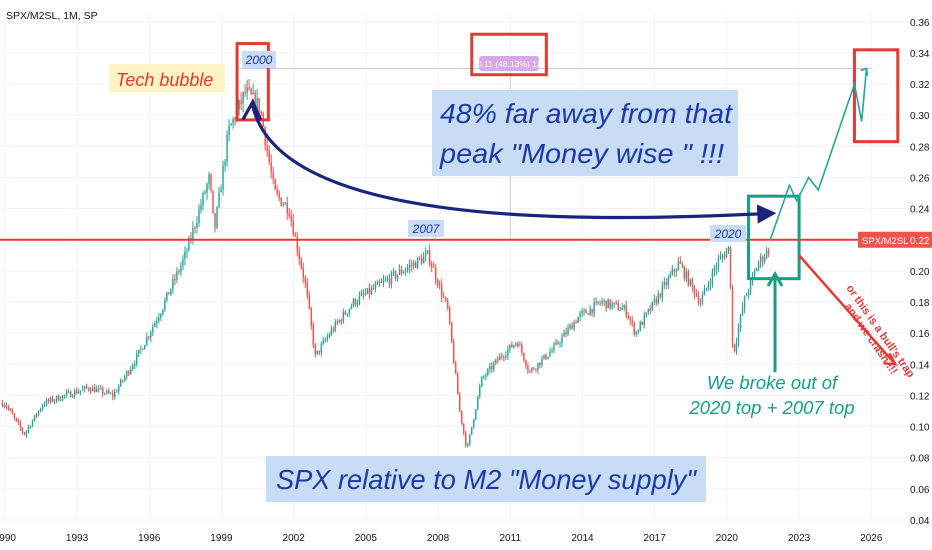 This screenshot has height=550, width=932. What do you see at coordinates (366, 538) in the screenshot?
I see `x-tick-label: 2005` at bounding box center [366, 538].